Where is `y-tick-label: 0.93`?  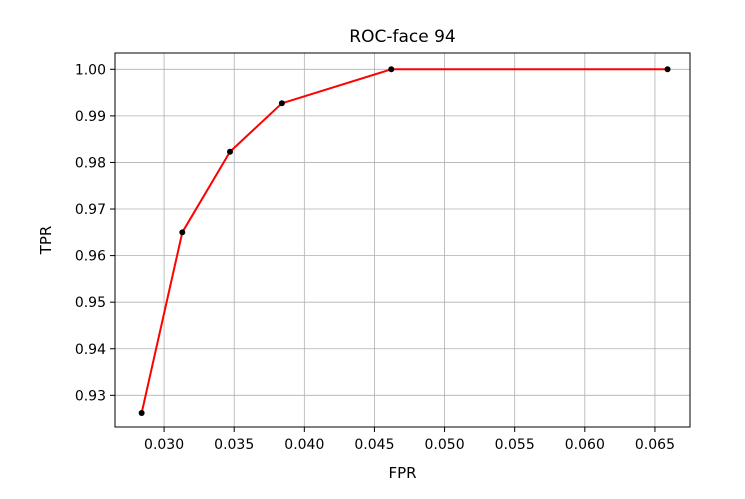 y-tick-label: 0.93 is located at coordinates (90, 396).